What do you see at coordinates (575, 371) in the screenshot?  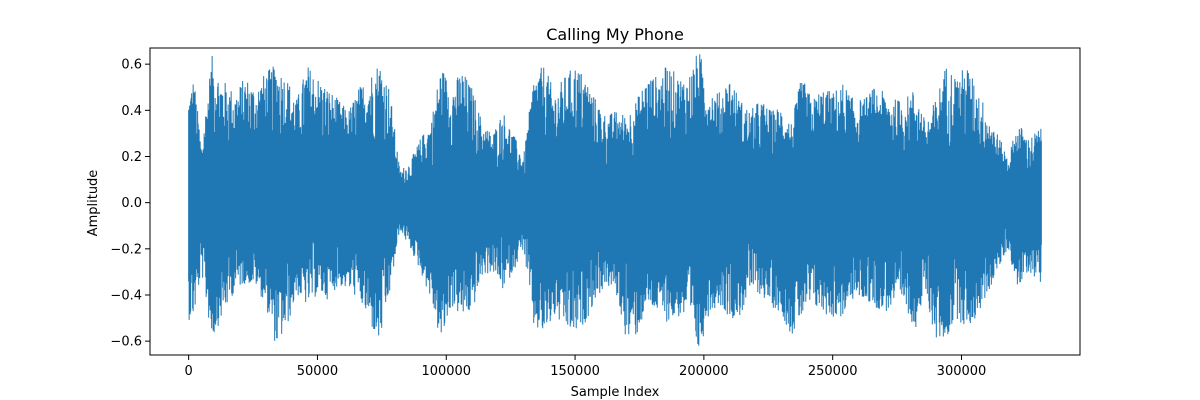 I see `x-tick-label: 150000` at bounding box center [575, 371].